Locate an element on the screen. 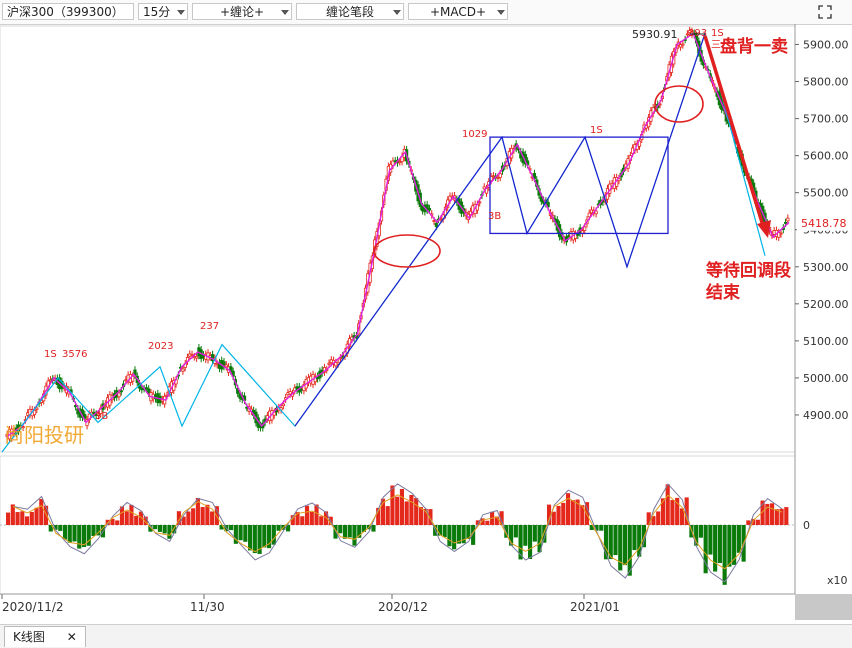 This screenshot has width=852, height=648. indicator-bi-select: 缠论笔段 is located at coordinates (350, 11).